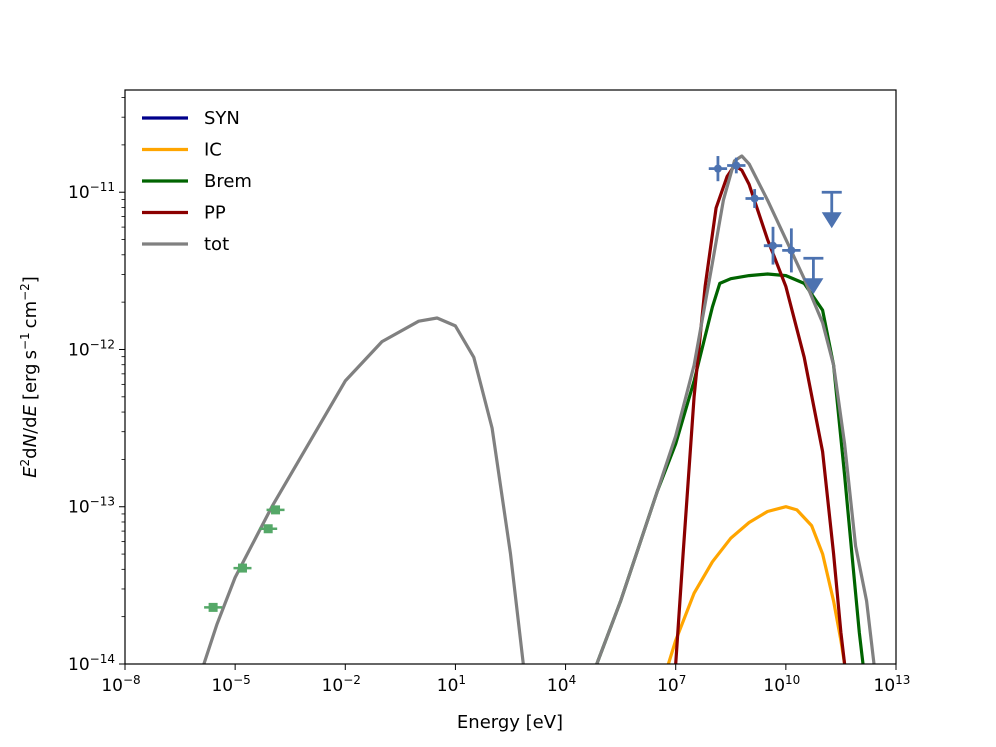 This screenshot has width=996, height=747. Describe the element at coordinates (30, 425) in the screenshot. I see `y-label-slash: /d` at that location.